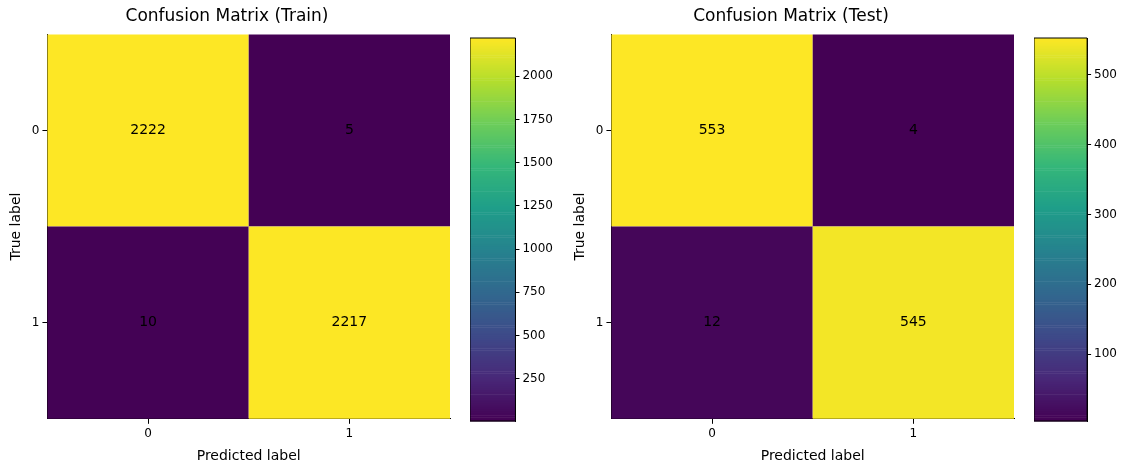 Image resolution: width=1128 pixels, height=473 pixels. What do you see at coordinates (538, 118) in the screenshot?
I see `color-bar-label: 1750` at bounding box center [538, 118].